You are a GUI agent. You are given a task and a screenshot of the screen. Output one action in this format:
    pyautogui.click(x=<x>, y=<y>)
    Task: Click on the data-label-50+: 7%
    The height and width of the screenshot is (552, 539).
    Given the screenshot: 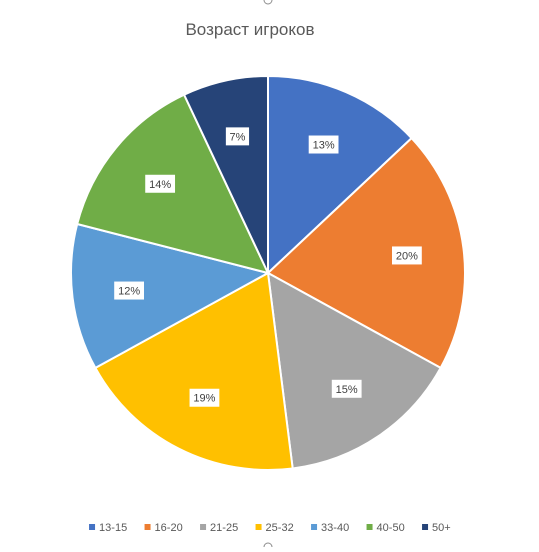 What is the action you would take?
    pyautogui.click(x=237, y=136)
    